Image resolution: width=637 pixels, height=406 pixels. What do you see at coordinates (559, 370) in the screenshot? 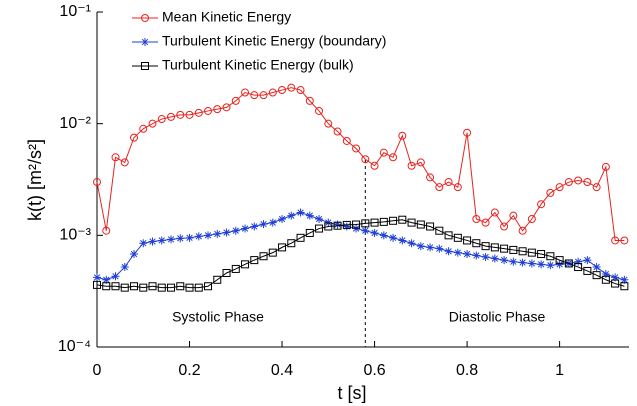
I see `x-tick-label: 1` at bounding box center [559, 370].